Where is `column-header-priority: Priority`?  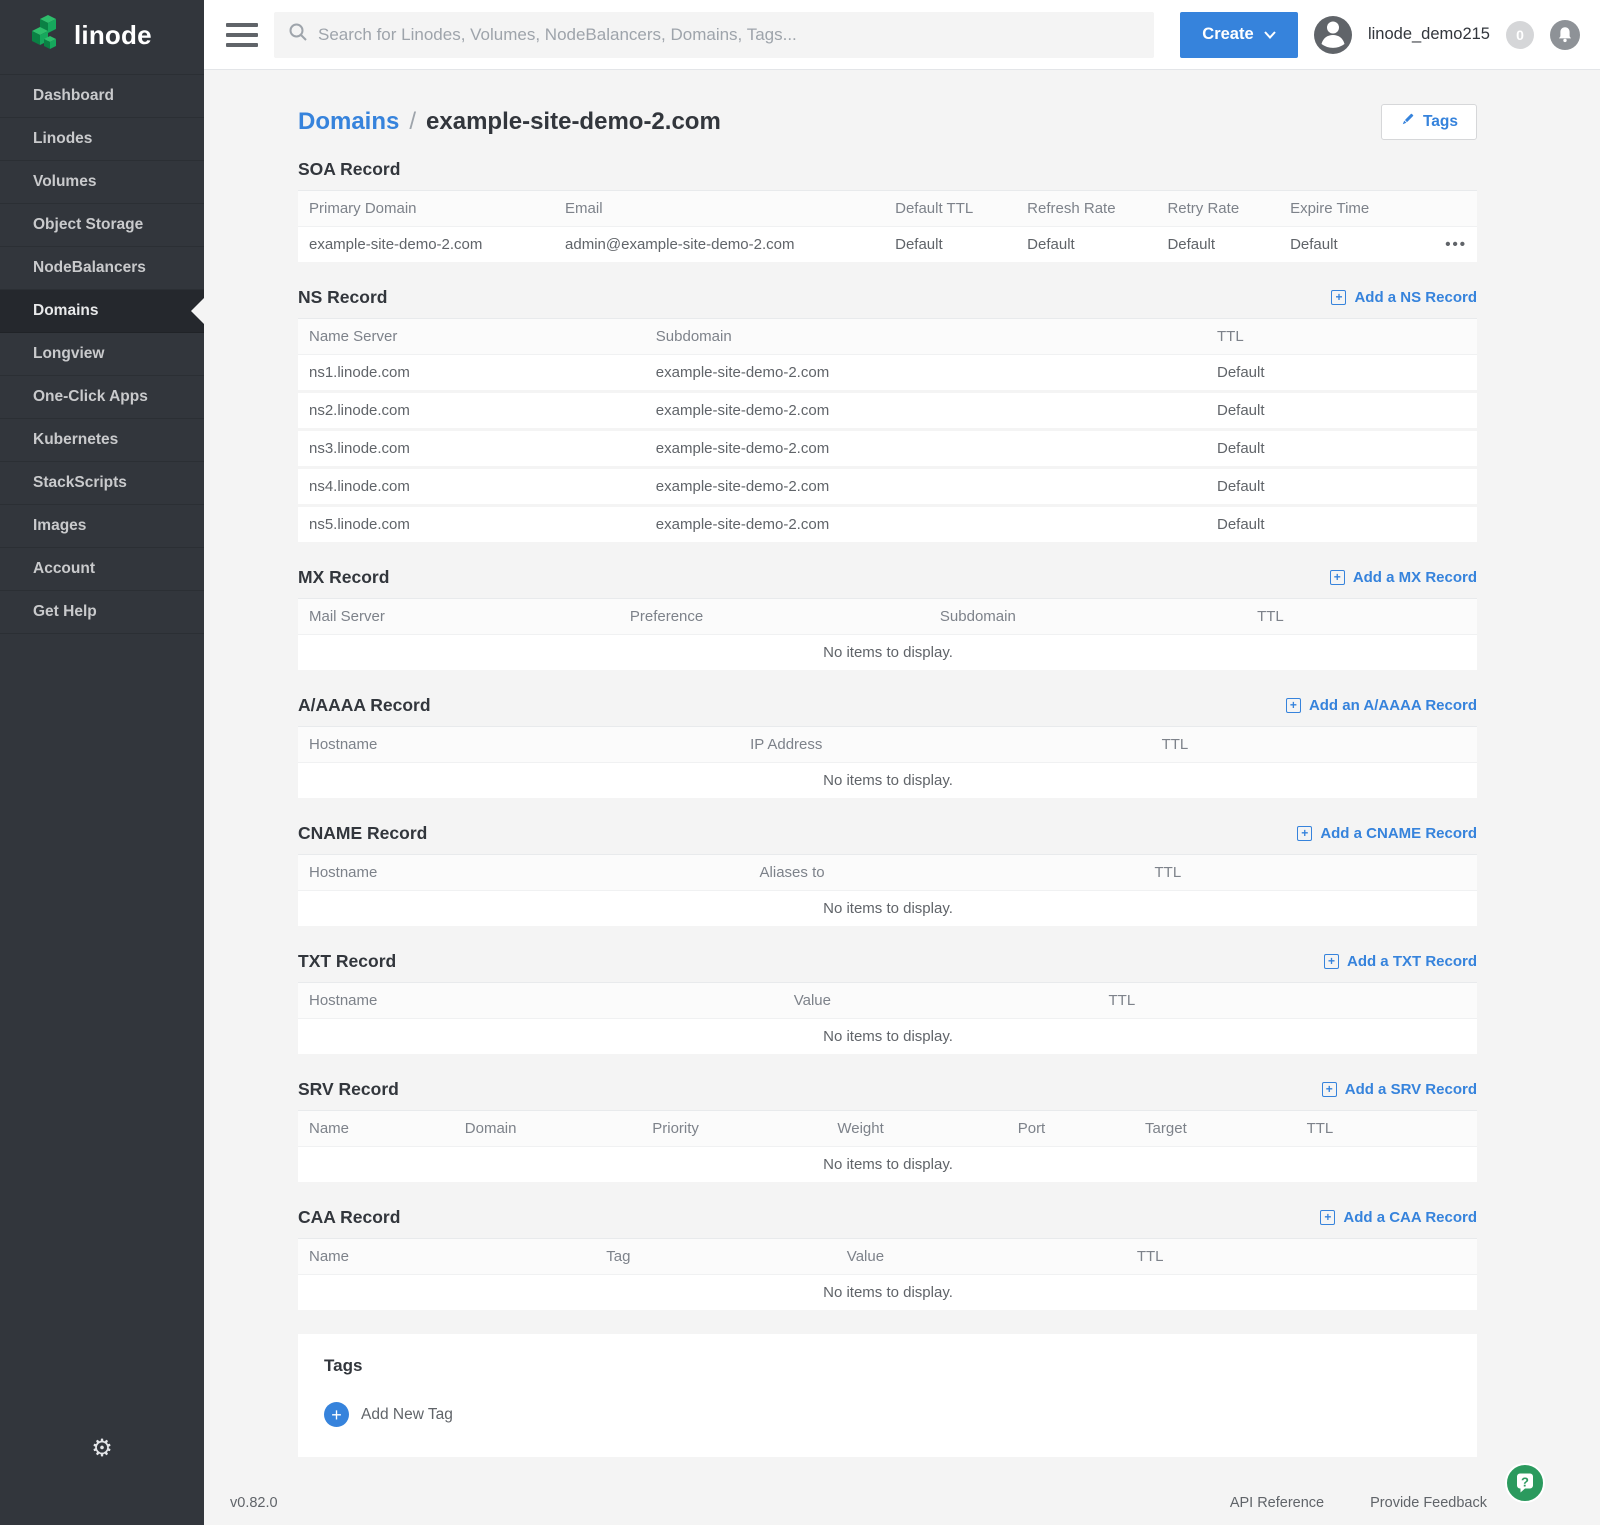 column-header-priority: Priority is located at coordinates (735, 1129).